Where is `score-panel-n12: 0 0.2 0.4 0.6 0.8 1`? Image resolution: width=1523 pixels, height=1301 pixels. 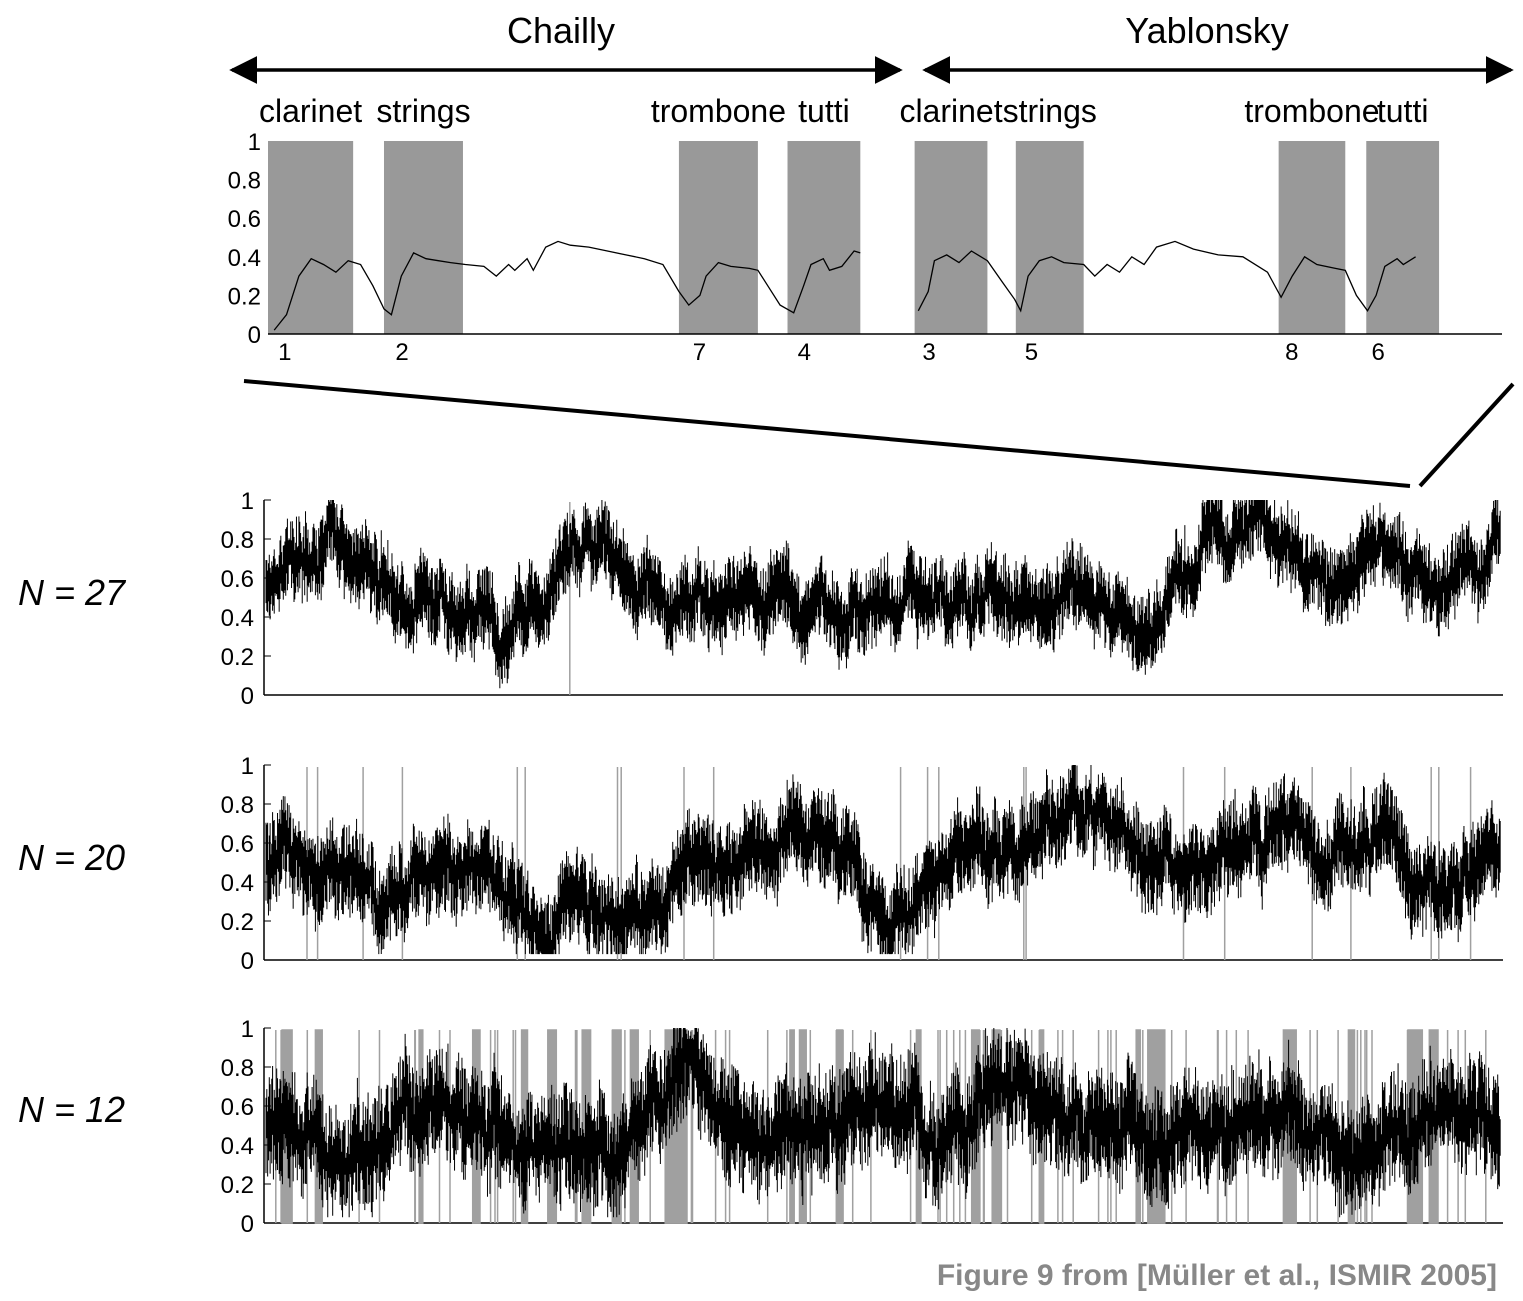
score-panel-n12: 0 0.2 0.4 0.6 0.8 1 is located at coordinates (862, 1127).